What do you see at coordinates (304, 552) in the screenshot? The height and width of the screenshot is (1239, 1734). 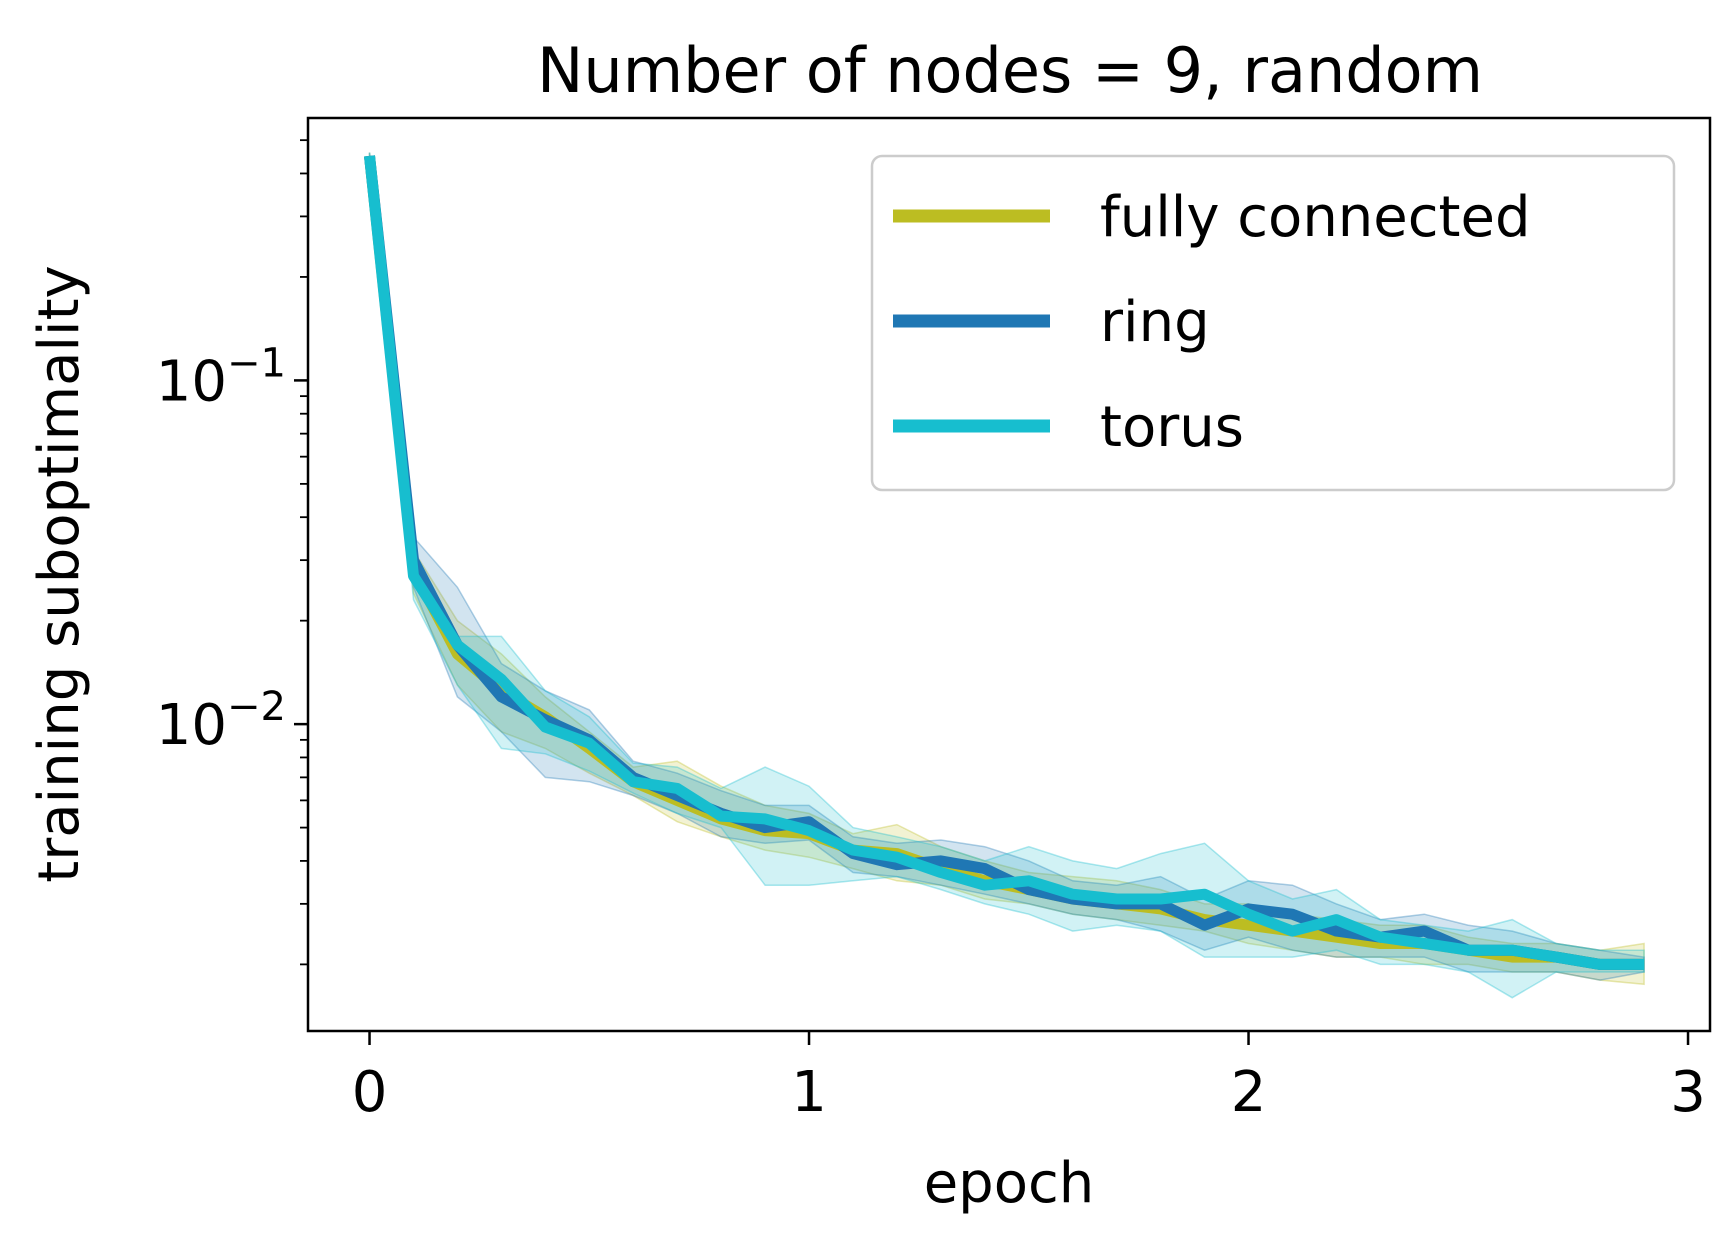 I see `y-axis-minor-ticks` at bounding box center [304, 552].